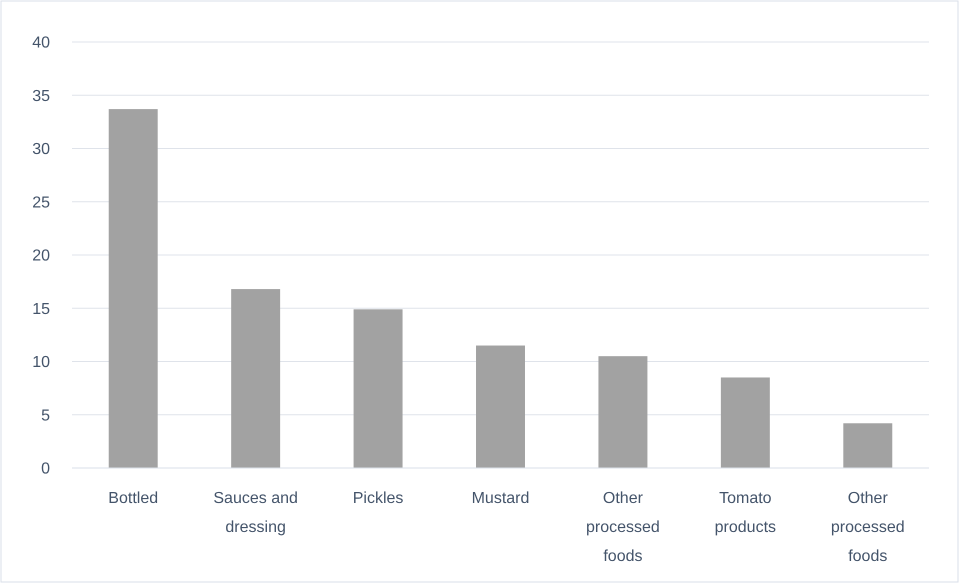  What do you see at coordinates (745, 513) in the screenshot?
I see `x-tick-label: Tomato products` at bounding box center [745, 513].